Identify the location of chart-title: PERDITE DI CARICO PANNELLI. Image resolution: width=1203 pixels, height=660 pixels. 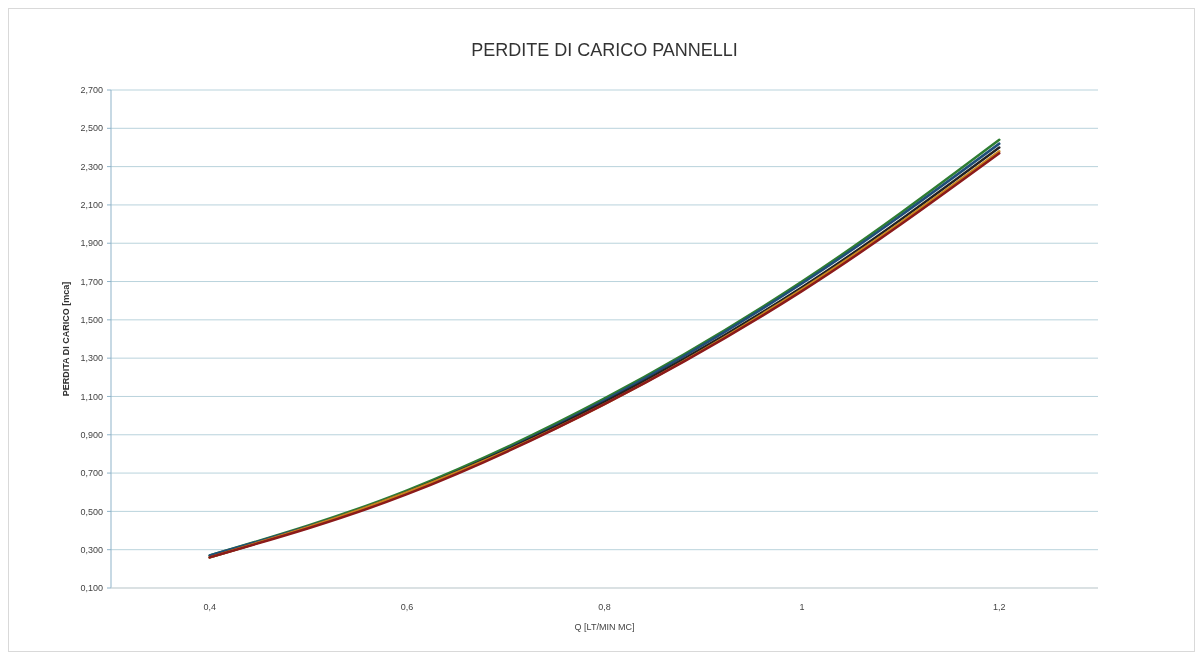
(604, 50).